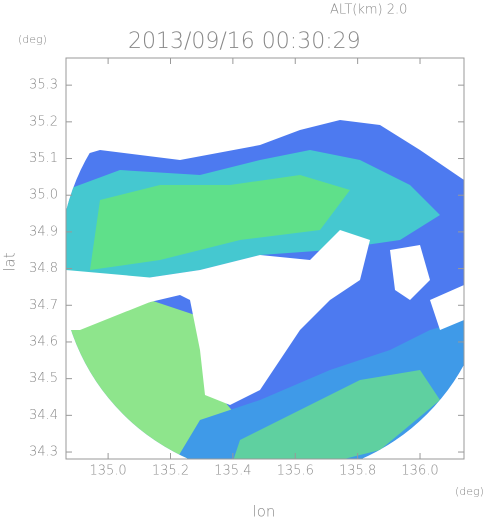 The height and width of the screenshot is (521, 491). I want to click on y-tick-label: 35.3, so click(43, 85).